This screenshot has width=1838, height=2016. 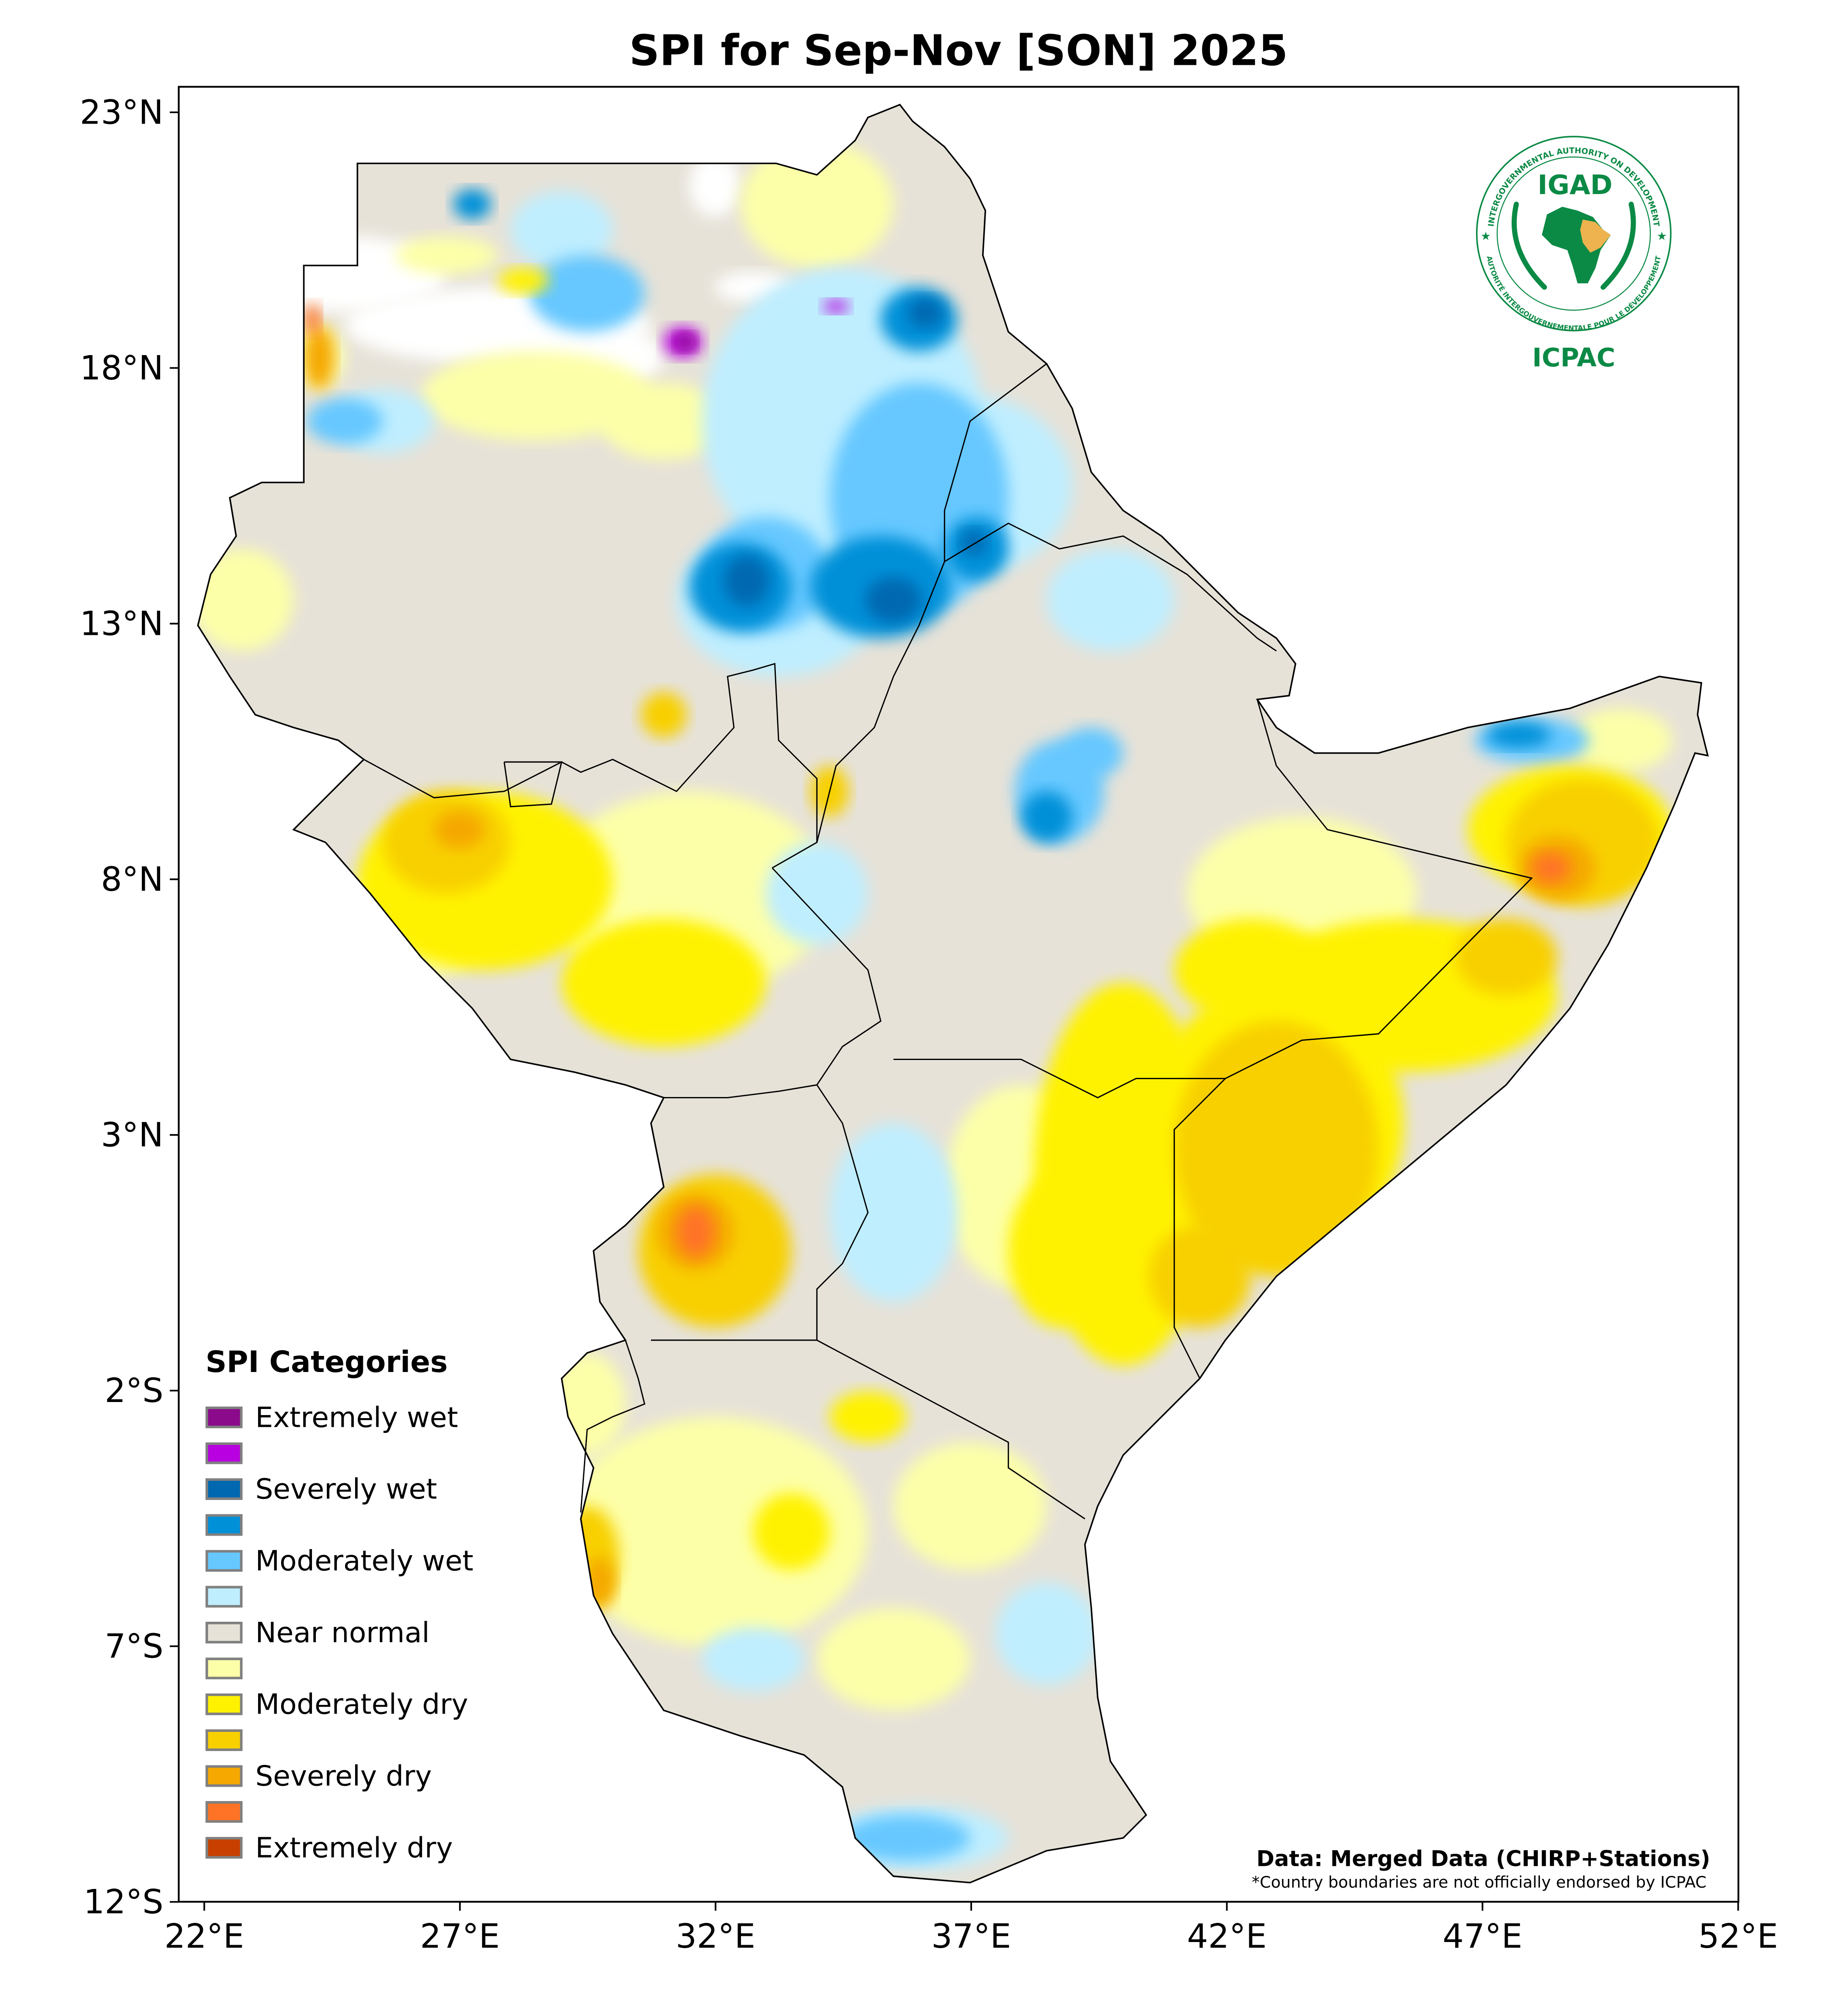 I want to click on data-source-credit: Data: Merged Data (CHIRP+Stations), so click(x=1483, y=1858).